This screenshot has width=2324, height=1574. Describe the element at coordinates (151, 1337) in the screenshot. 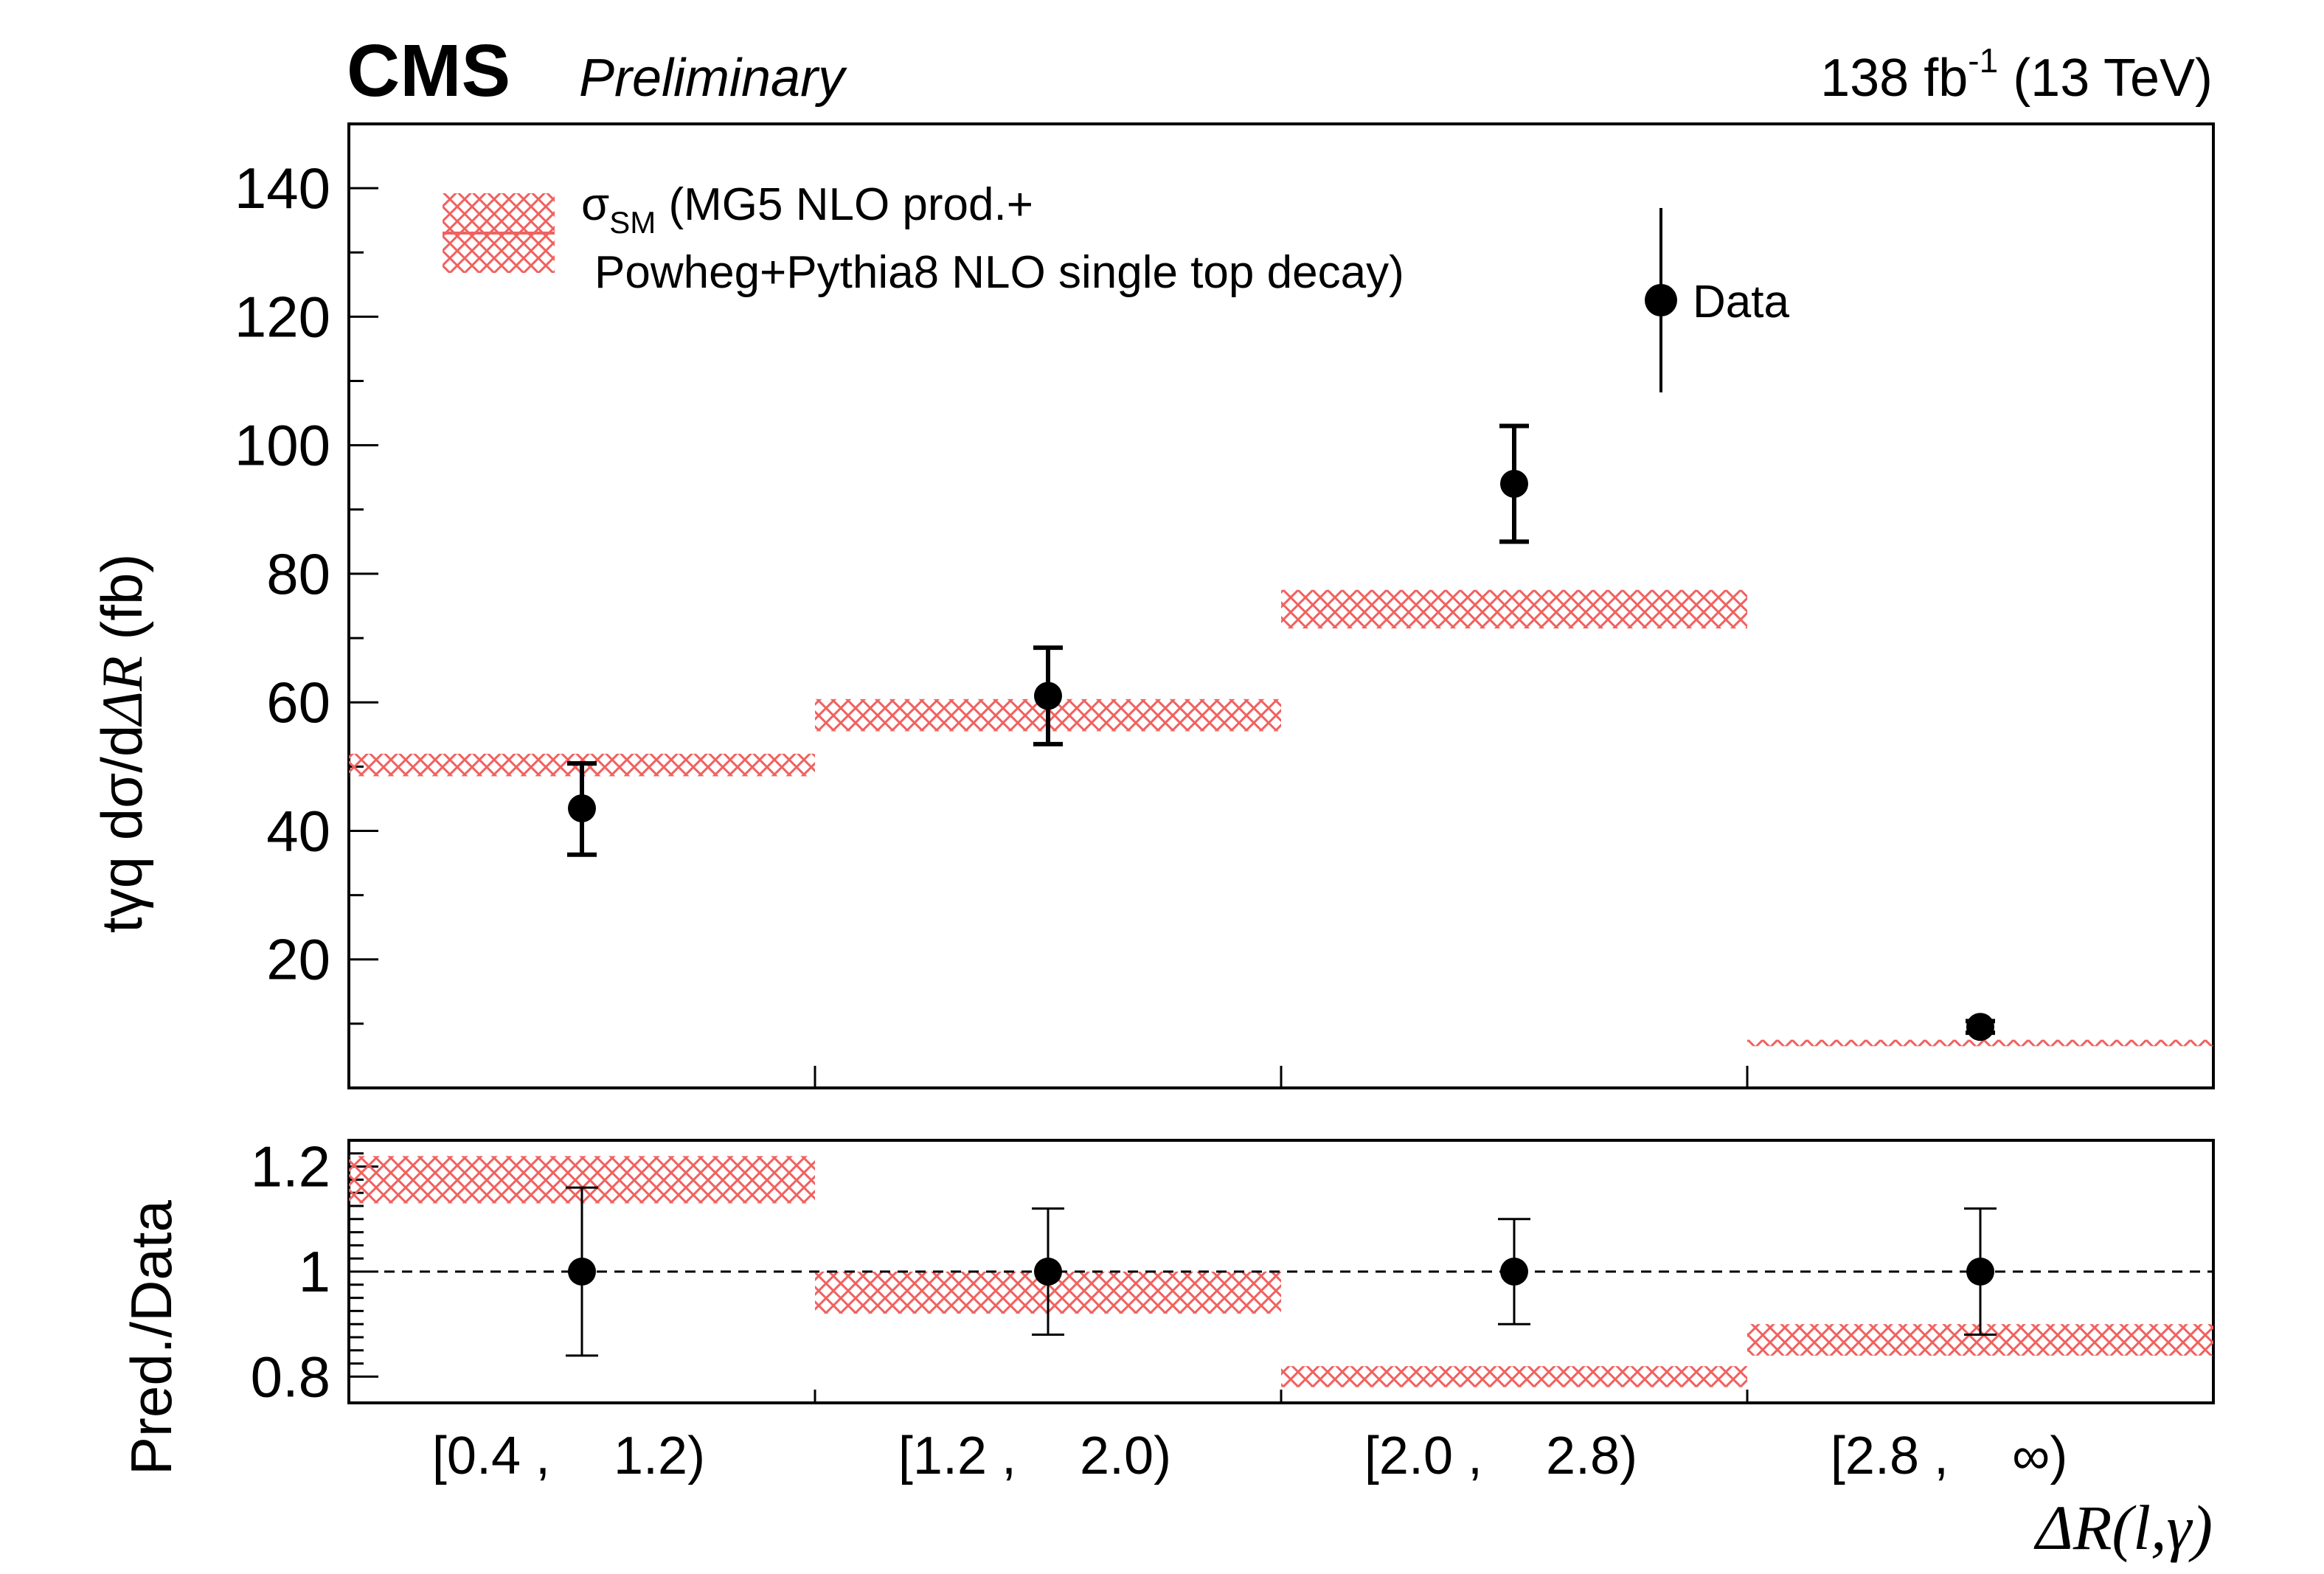

I see `ratio-y-axis-title: Pred./Data` at that location.